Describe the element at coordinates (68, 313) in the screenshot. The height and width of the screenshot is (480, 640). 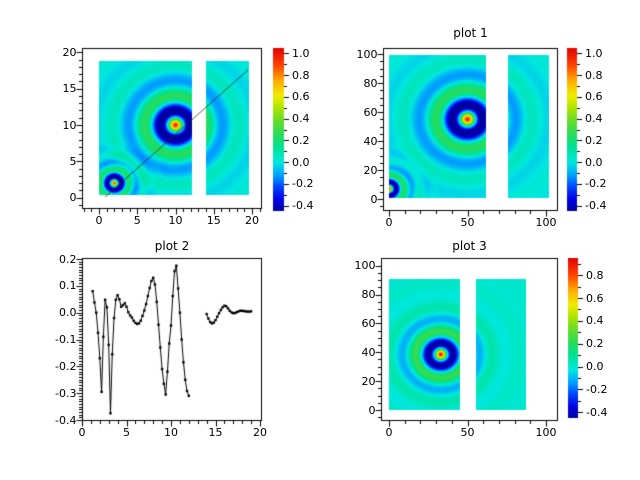
I see `y-tick-label: 0.0` at that location.